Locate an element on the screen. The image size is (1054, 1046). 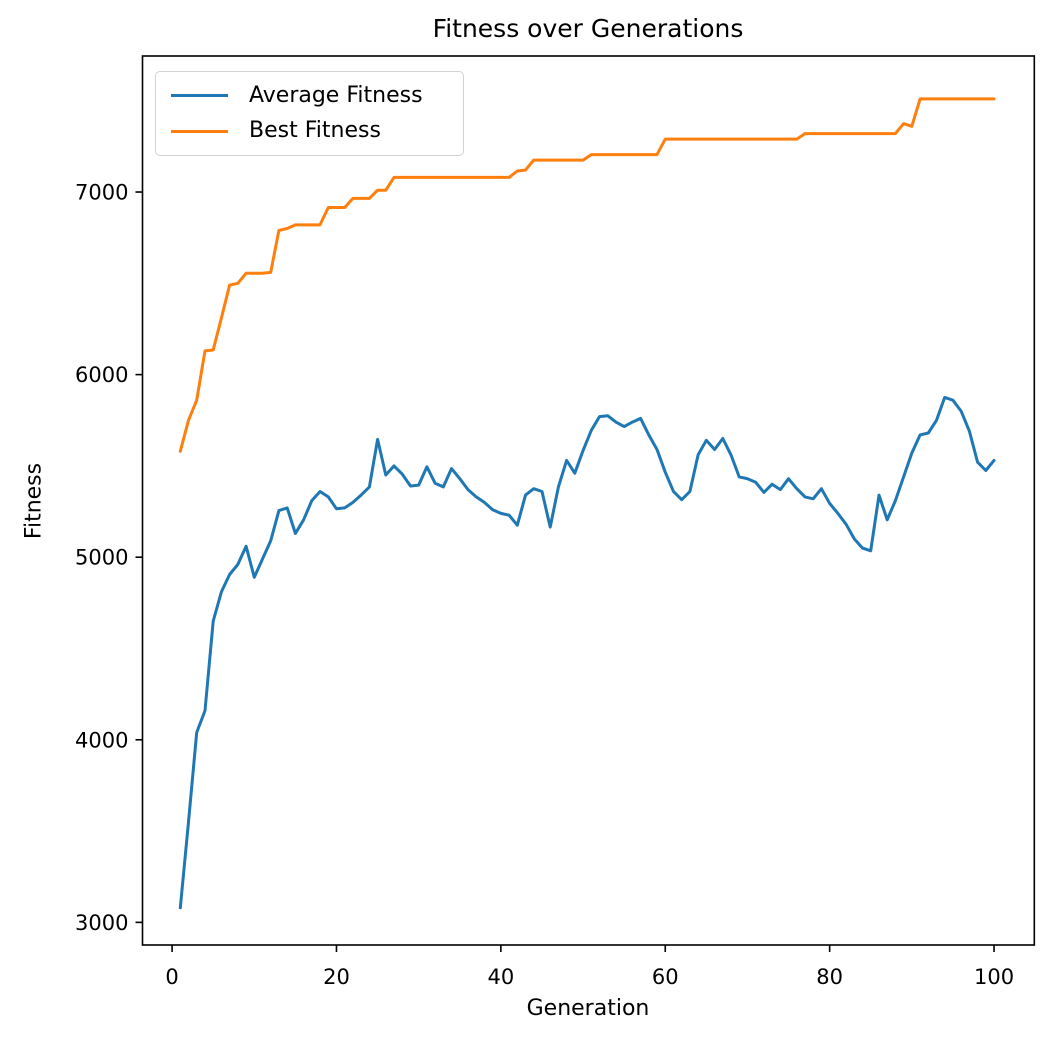
x-tick-label: 40 is located at coordinates (500, 977).